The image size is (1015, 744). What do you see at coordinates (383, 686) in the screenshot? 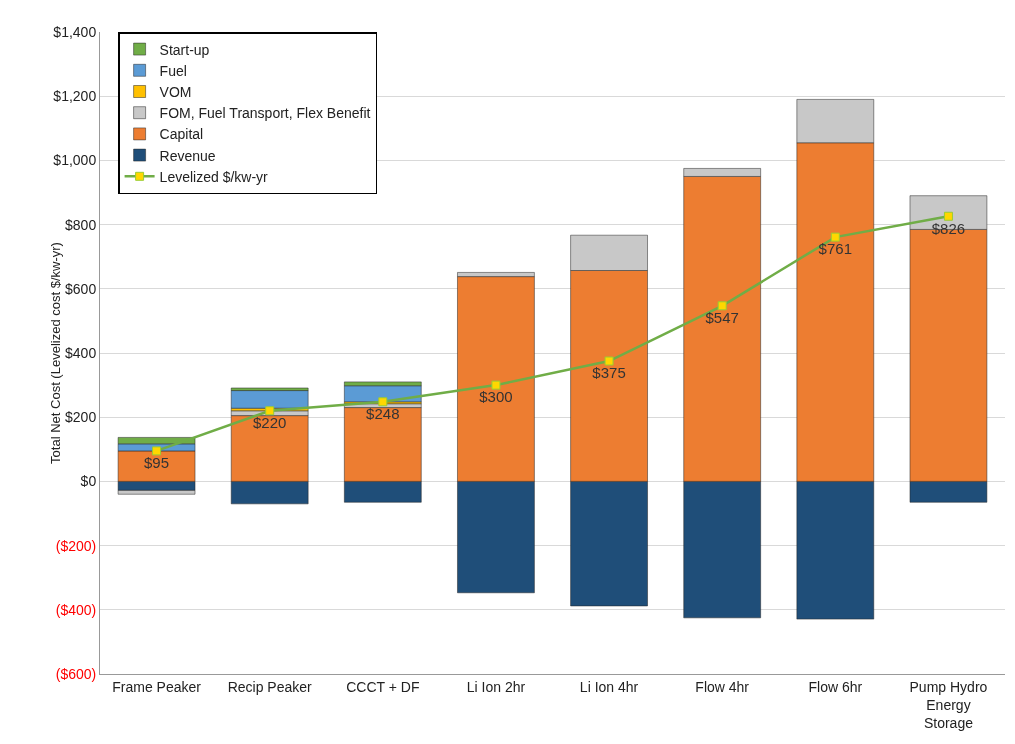
I see `x-tick-label: CCCT + DF` at bounding box center [383, 686].